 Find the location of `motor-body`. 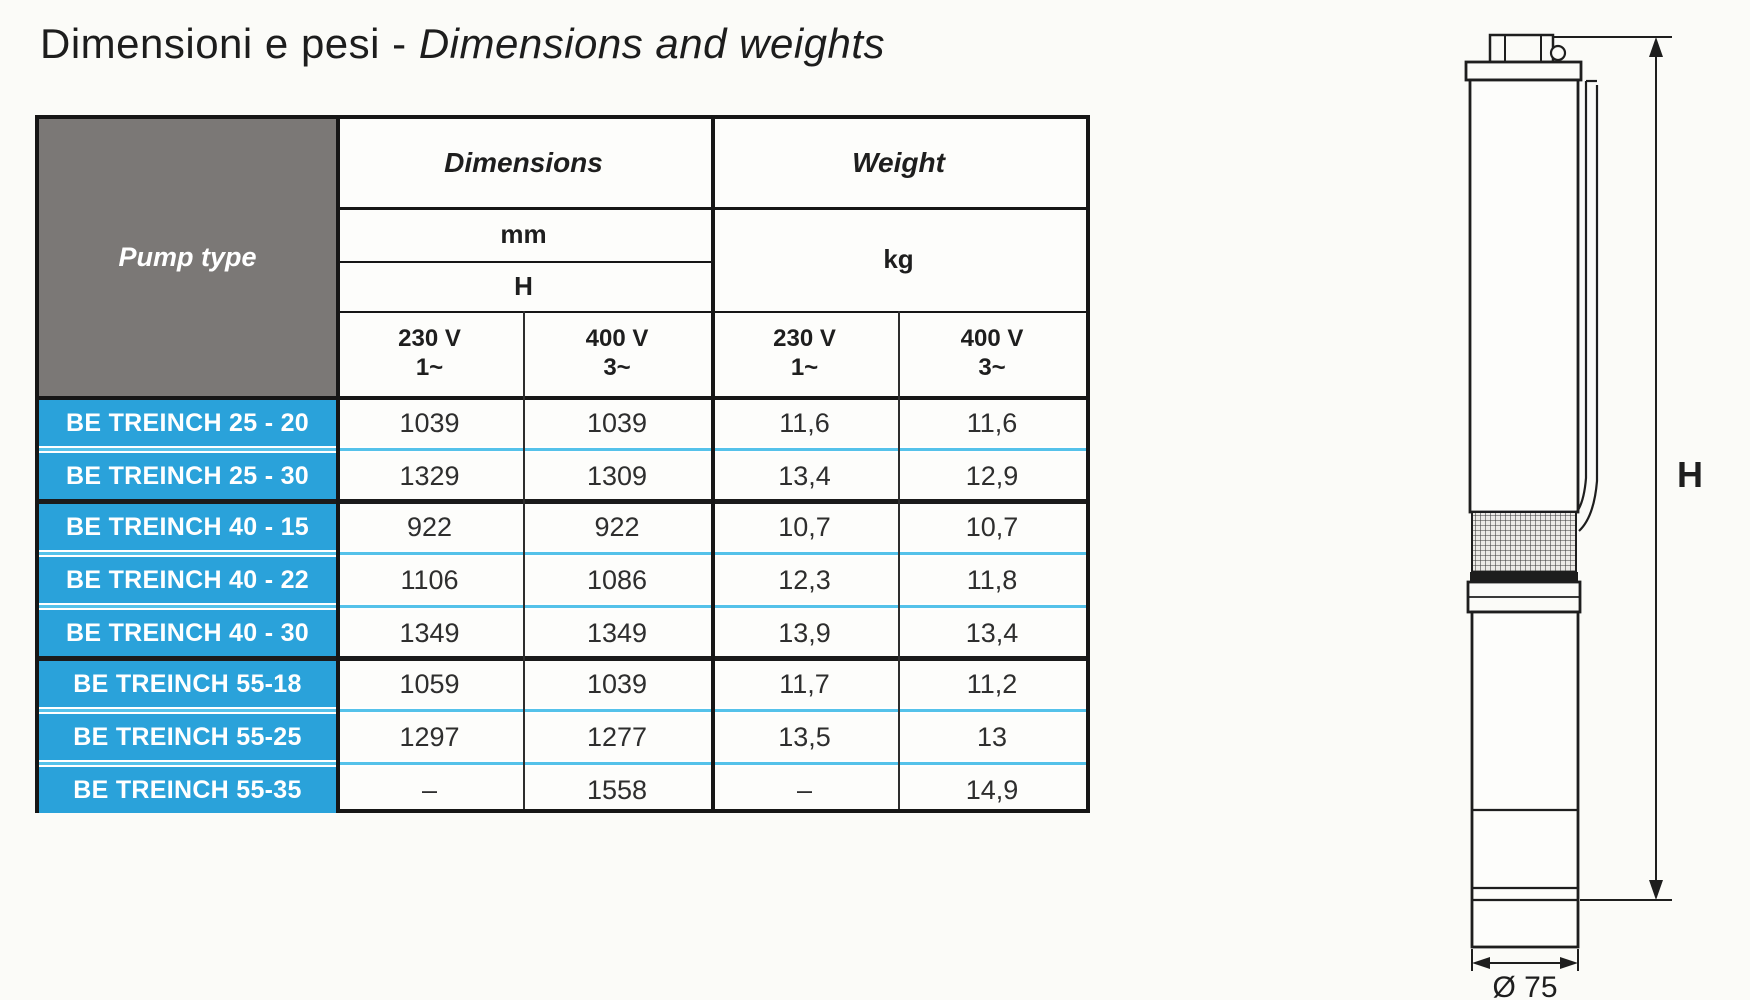

motor-body is located at coordinates (1524, 296).